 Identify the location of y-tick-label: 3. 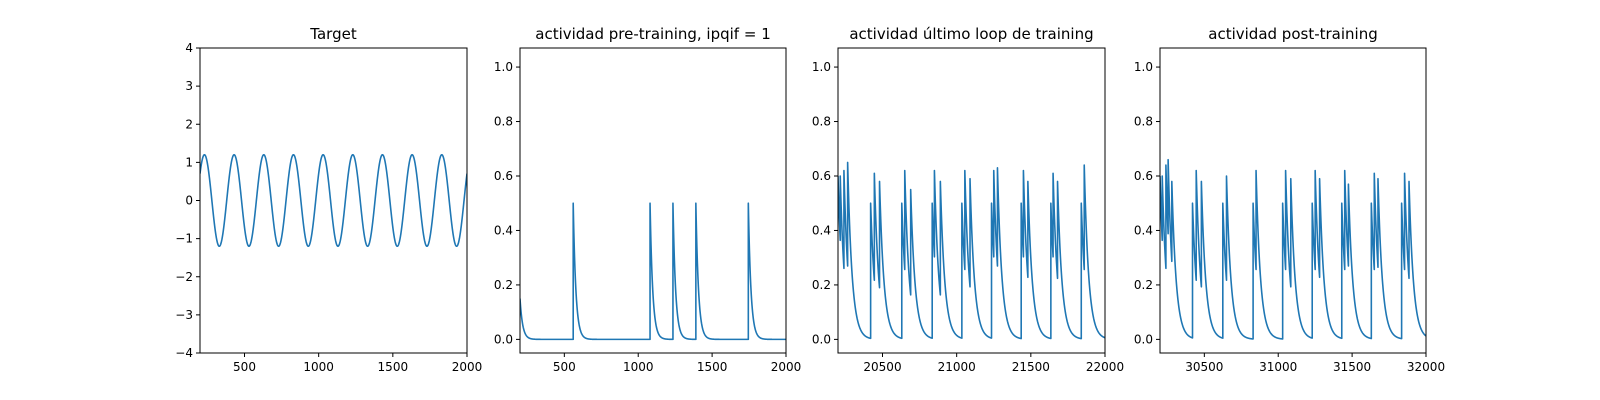
(189, 86).